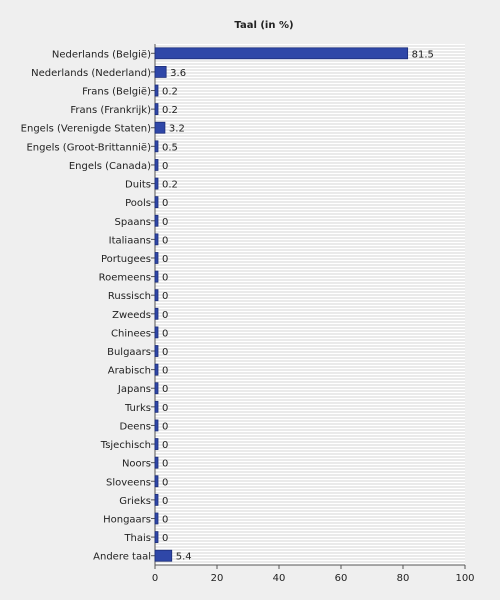 The image size is (500, 600). Describe the element at coordinates (279, 578) in the screenshot. I see `x-tick-label: 40` at that location.